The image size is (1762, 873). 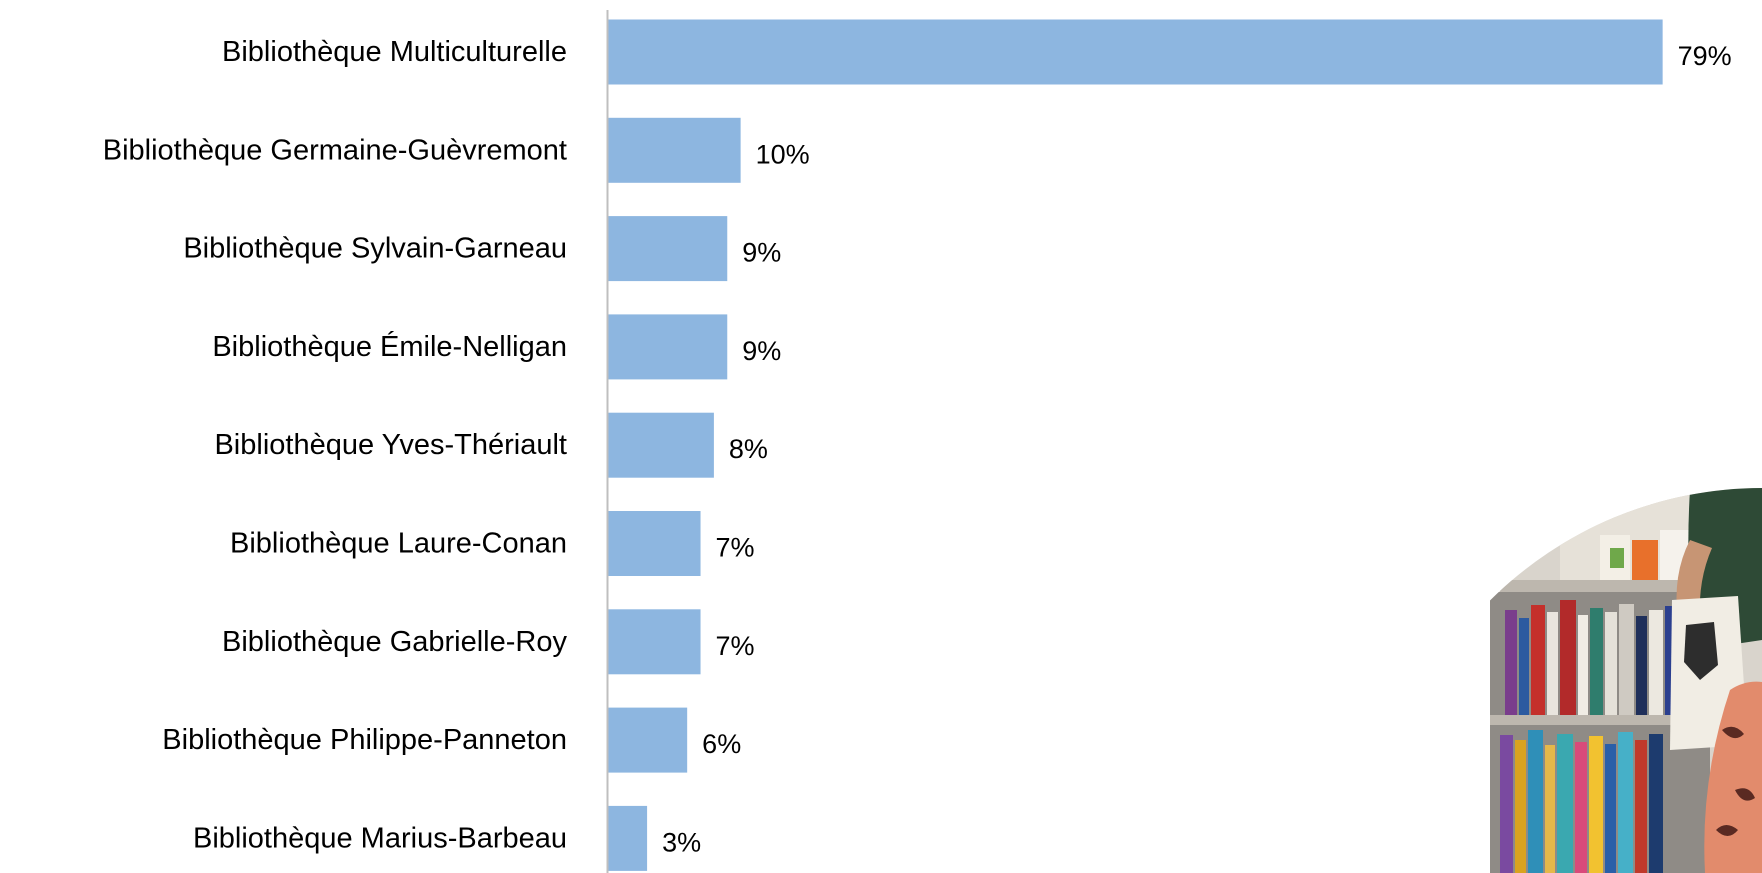 I want to click on value-label-4: 8%, so click(x=748, y=449).